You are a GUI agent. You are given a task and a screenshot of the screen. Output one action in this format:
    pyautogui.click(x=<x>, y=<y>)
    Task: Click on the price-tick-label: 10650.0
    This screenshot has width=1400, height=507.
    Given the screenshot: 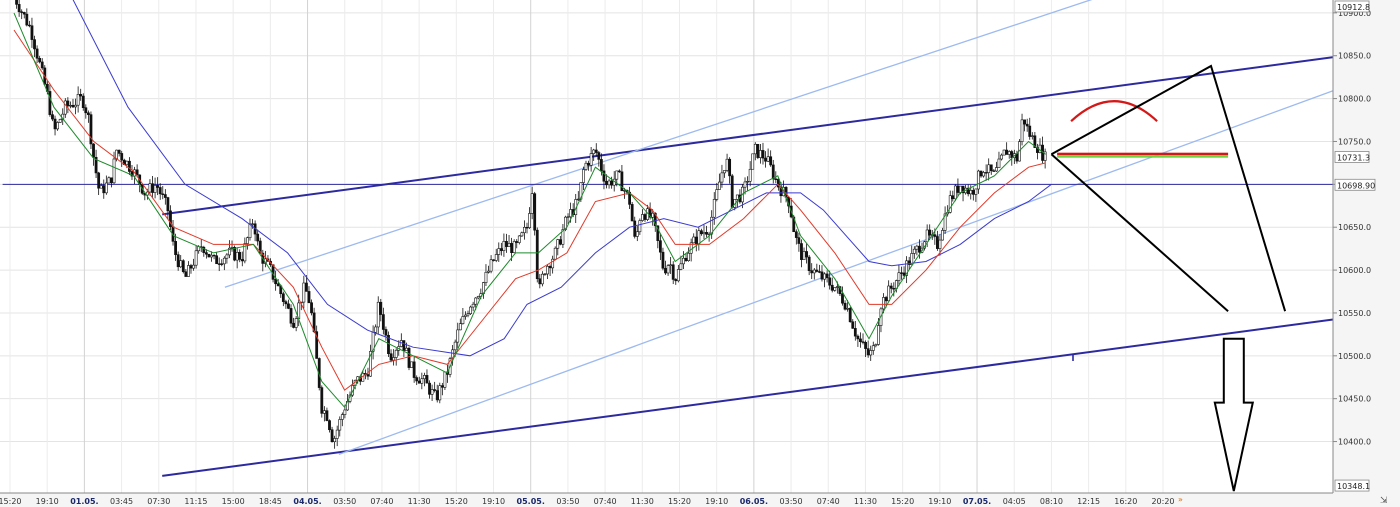 What is the action you would take?
    pyautogui.click(x=1354, y=227)
    